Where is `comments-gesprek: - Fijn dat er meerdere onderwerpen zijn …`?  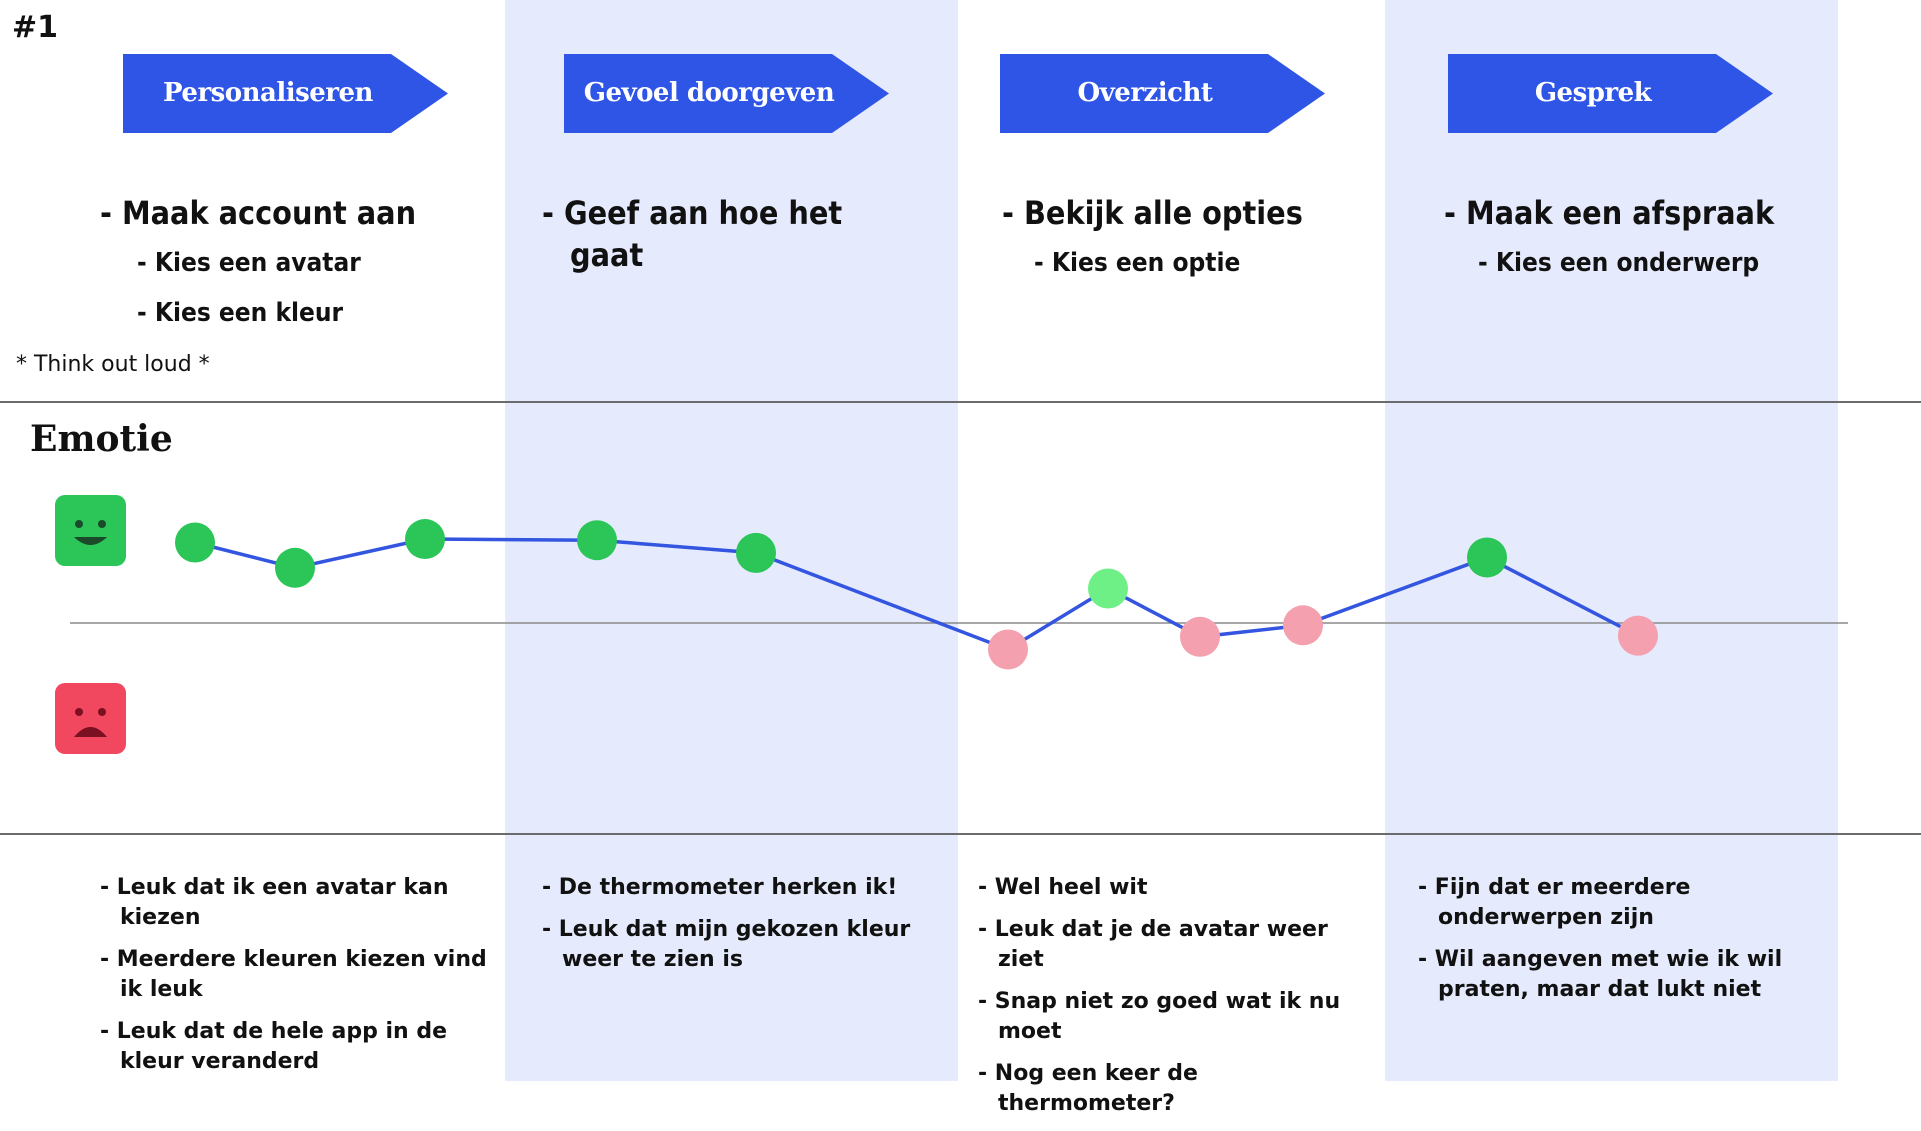 comments-gesprek: - Fijn dat er meerdere onderwerpen zijn … is located at coordinates (1628, 945).